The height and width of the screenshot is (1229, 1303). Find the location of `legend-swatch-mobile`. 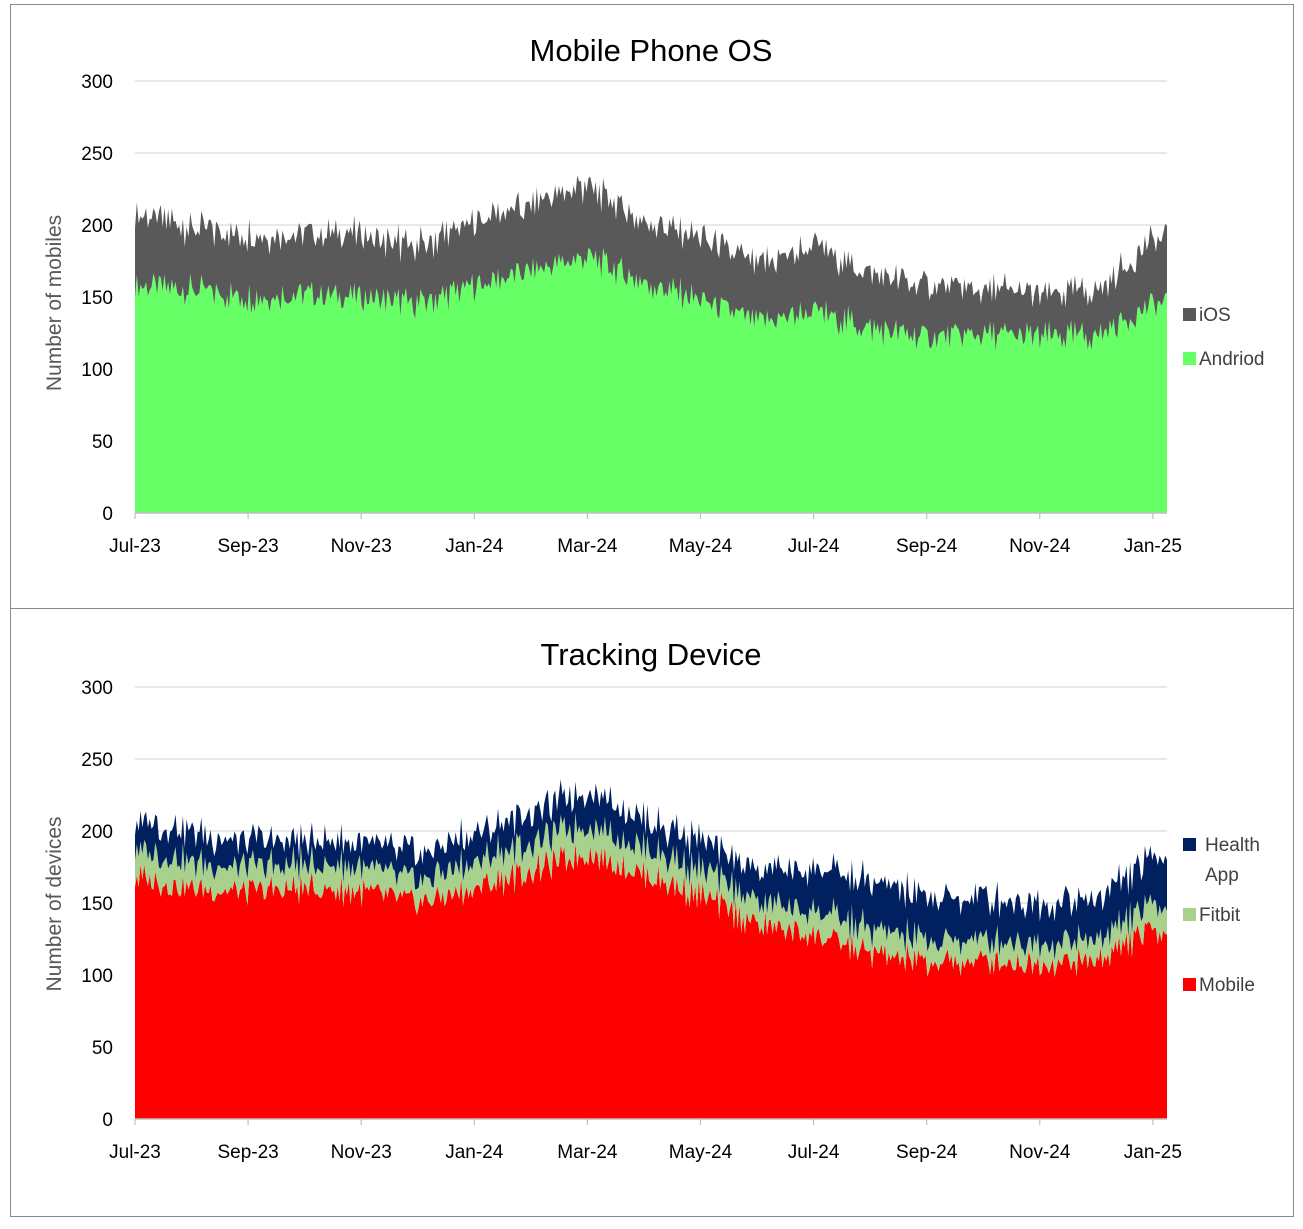

legend-swatch-mobile is located at coordinates (1189, 984).